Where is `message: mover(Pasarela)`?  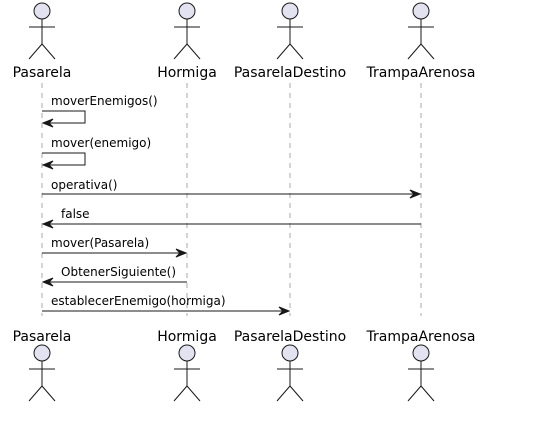
message: mover(Pasarela) is located at coordinates (115, 247).